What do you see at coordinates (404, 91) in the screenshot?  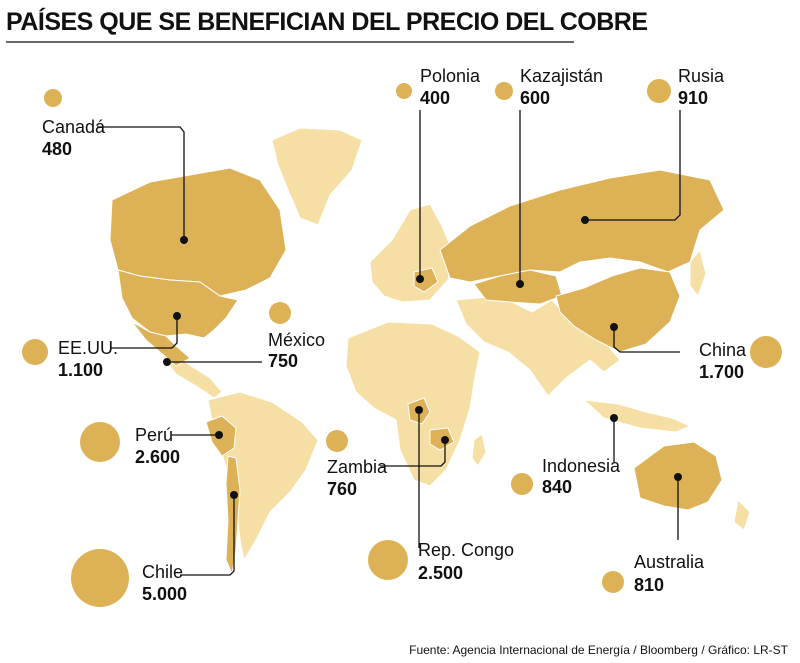 I see `bubble-polonia` at bounding box center [404, 91].